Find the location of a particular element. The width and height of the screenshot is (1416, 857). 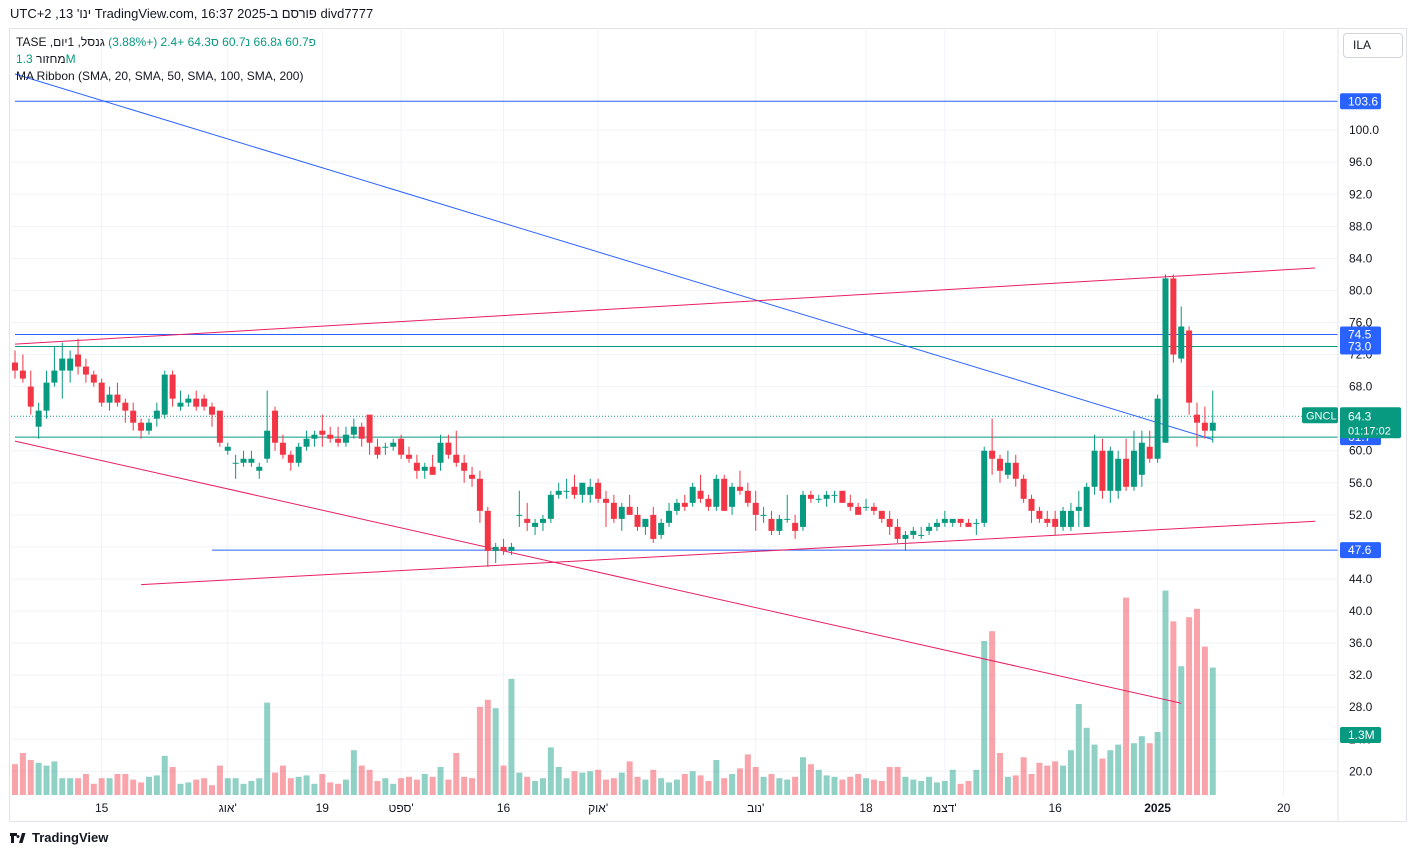

last-price-badge is located at coordinates (1370, 423).